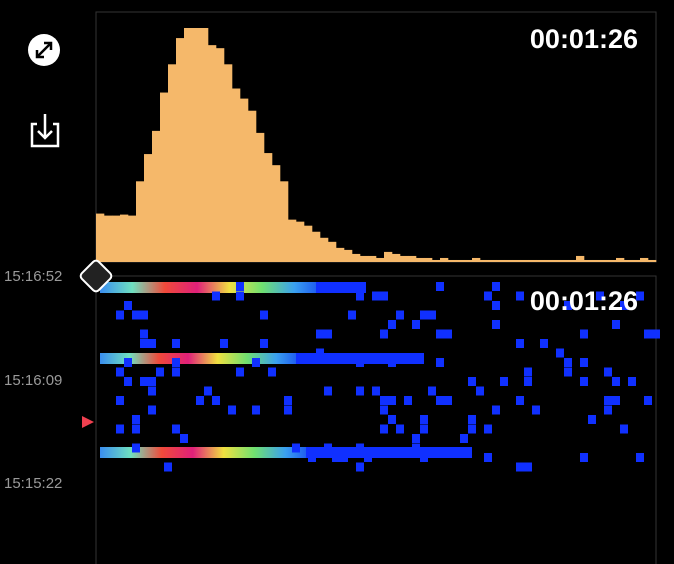  I want to click on position-marker, so click(88, 422).